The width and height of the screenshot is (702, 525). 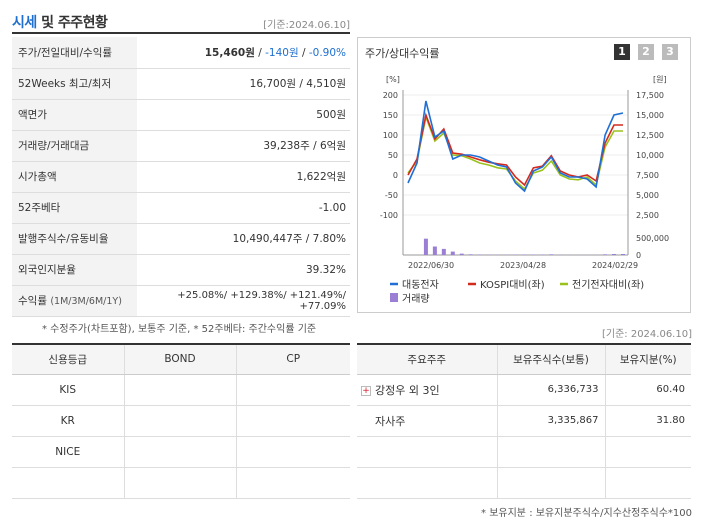 What do you see at coordinates (650, 115) in the screenshot?
I see `right-axis-tick: 15,000` at bounding box center [650, 115].